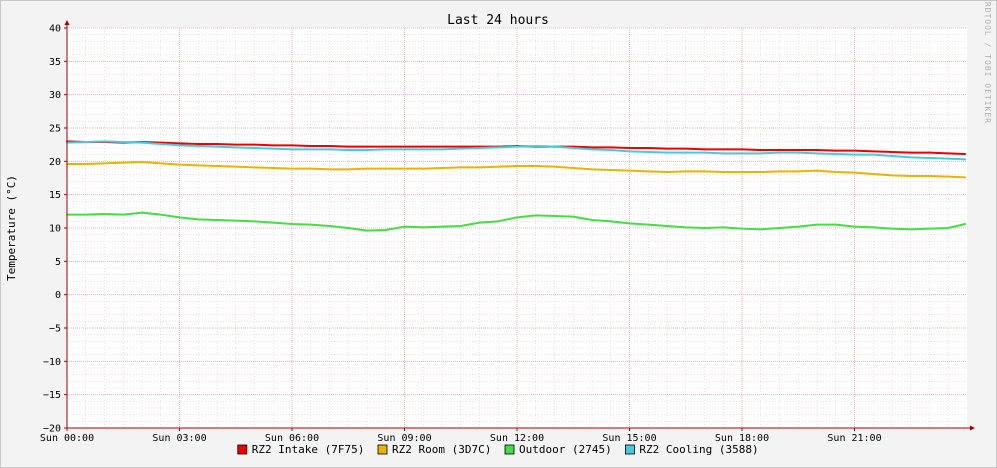 Image resolution: width=997 pixels, height=468 pixels. I want to click on x-tick-label: Sun 09:00, so click(404, 438).